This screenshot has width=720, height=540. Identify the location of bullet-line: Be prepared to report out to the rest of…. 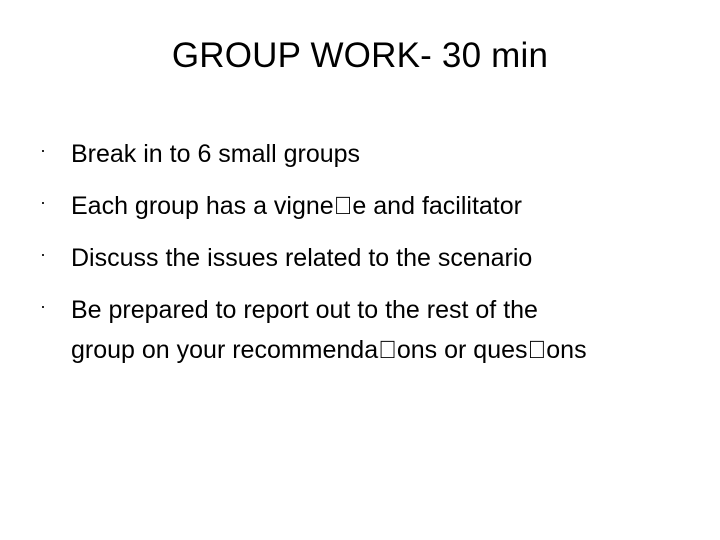
(304, 310).